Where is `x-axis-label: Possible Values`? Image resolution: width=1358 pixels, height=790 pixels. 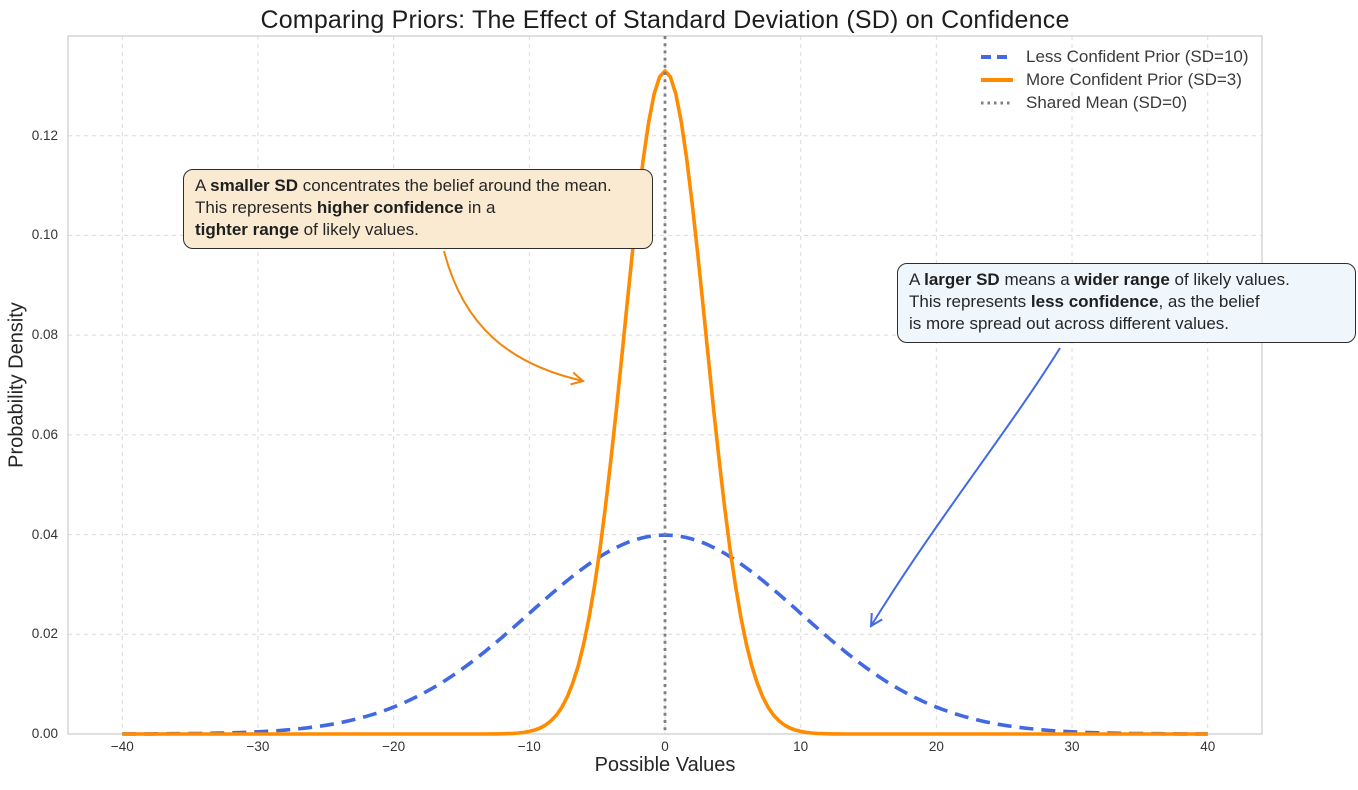 x-axis-label: Possible Values is located at coordinates (665, 765).